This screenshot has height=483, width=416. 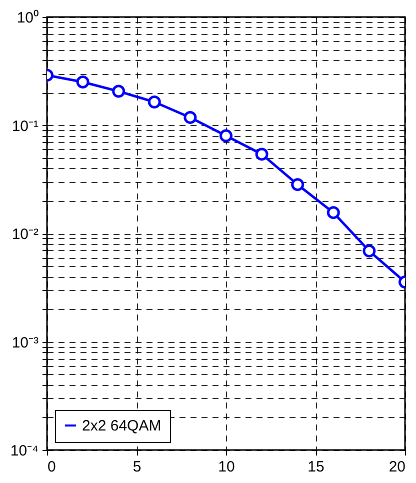 What do you see at coordinates (137, 467) in the screenshot?
I see `x-tick-label: 5` at bounding box center [137, 467].